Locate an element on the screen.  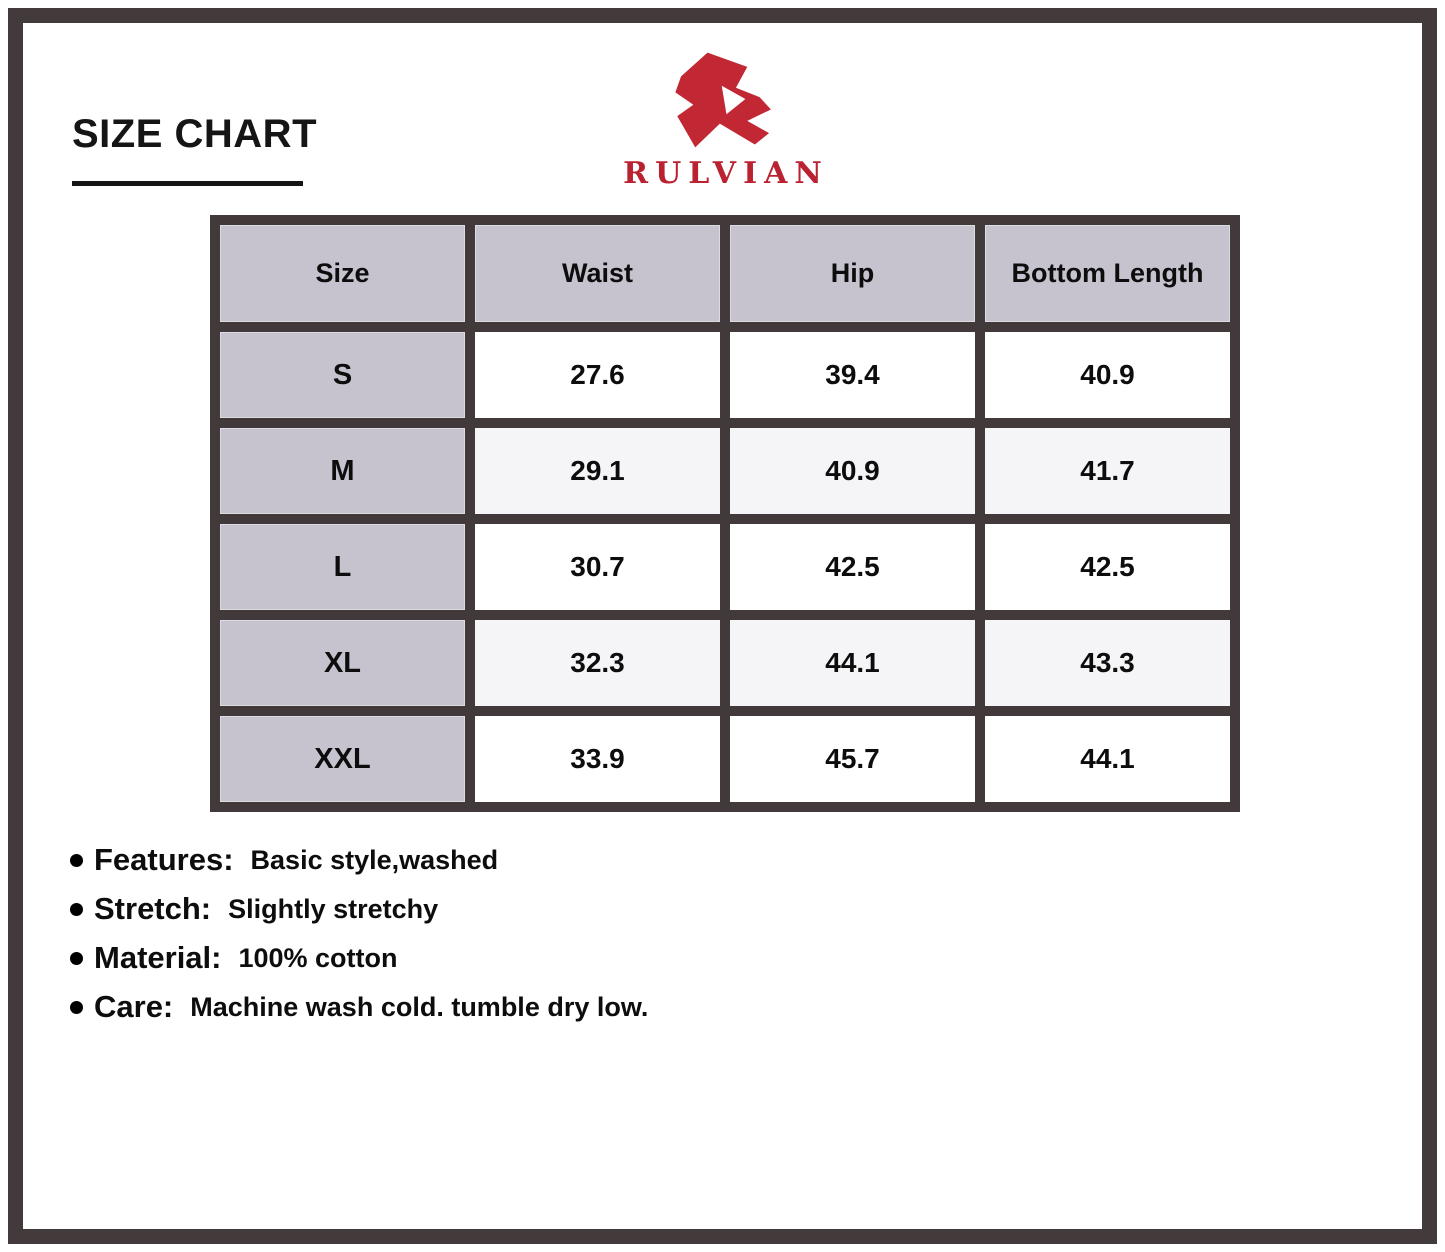
bottom-length-value: 44.1 is located at coordinates (1107, 759).